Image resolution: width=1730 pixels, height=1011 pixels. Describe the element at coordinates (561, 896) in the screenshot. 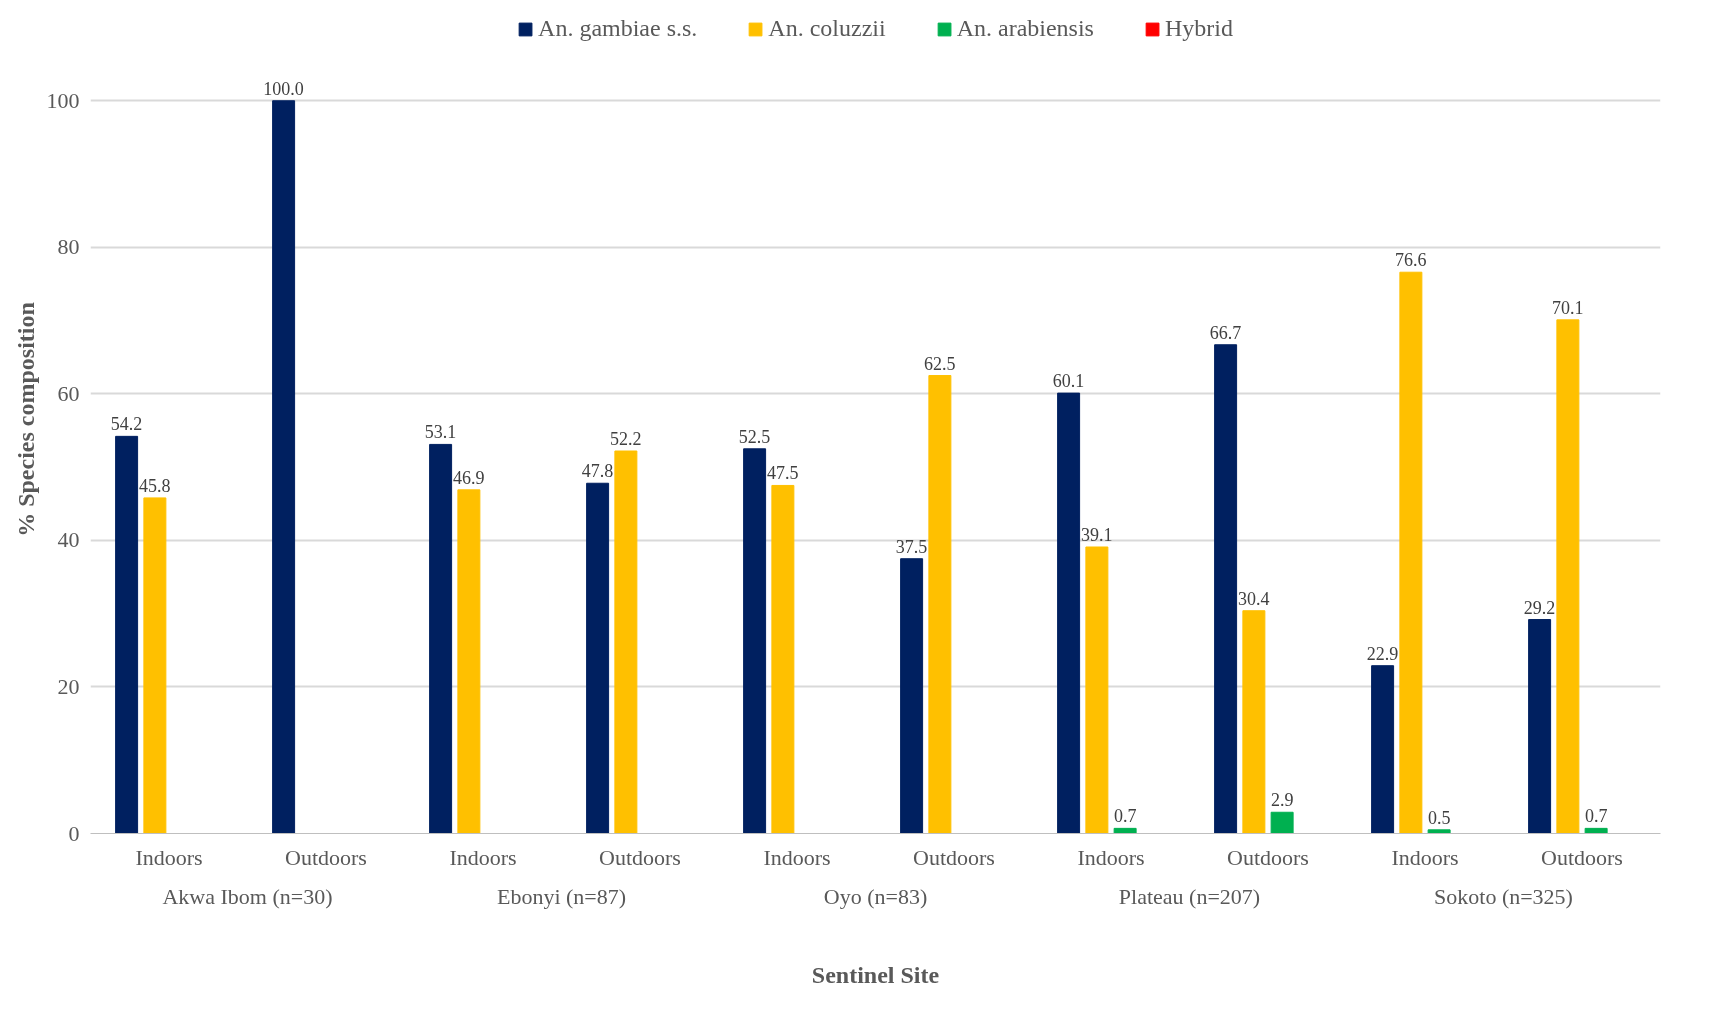

I see `text: Ebonyi (n=87)` at that location.